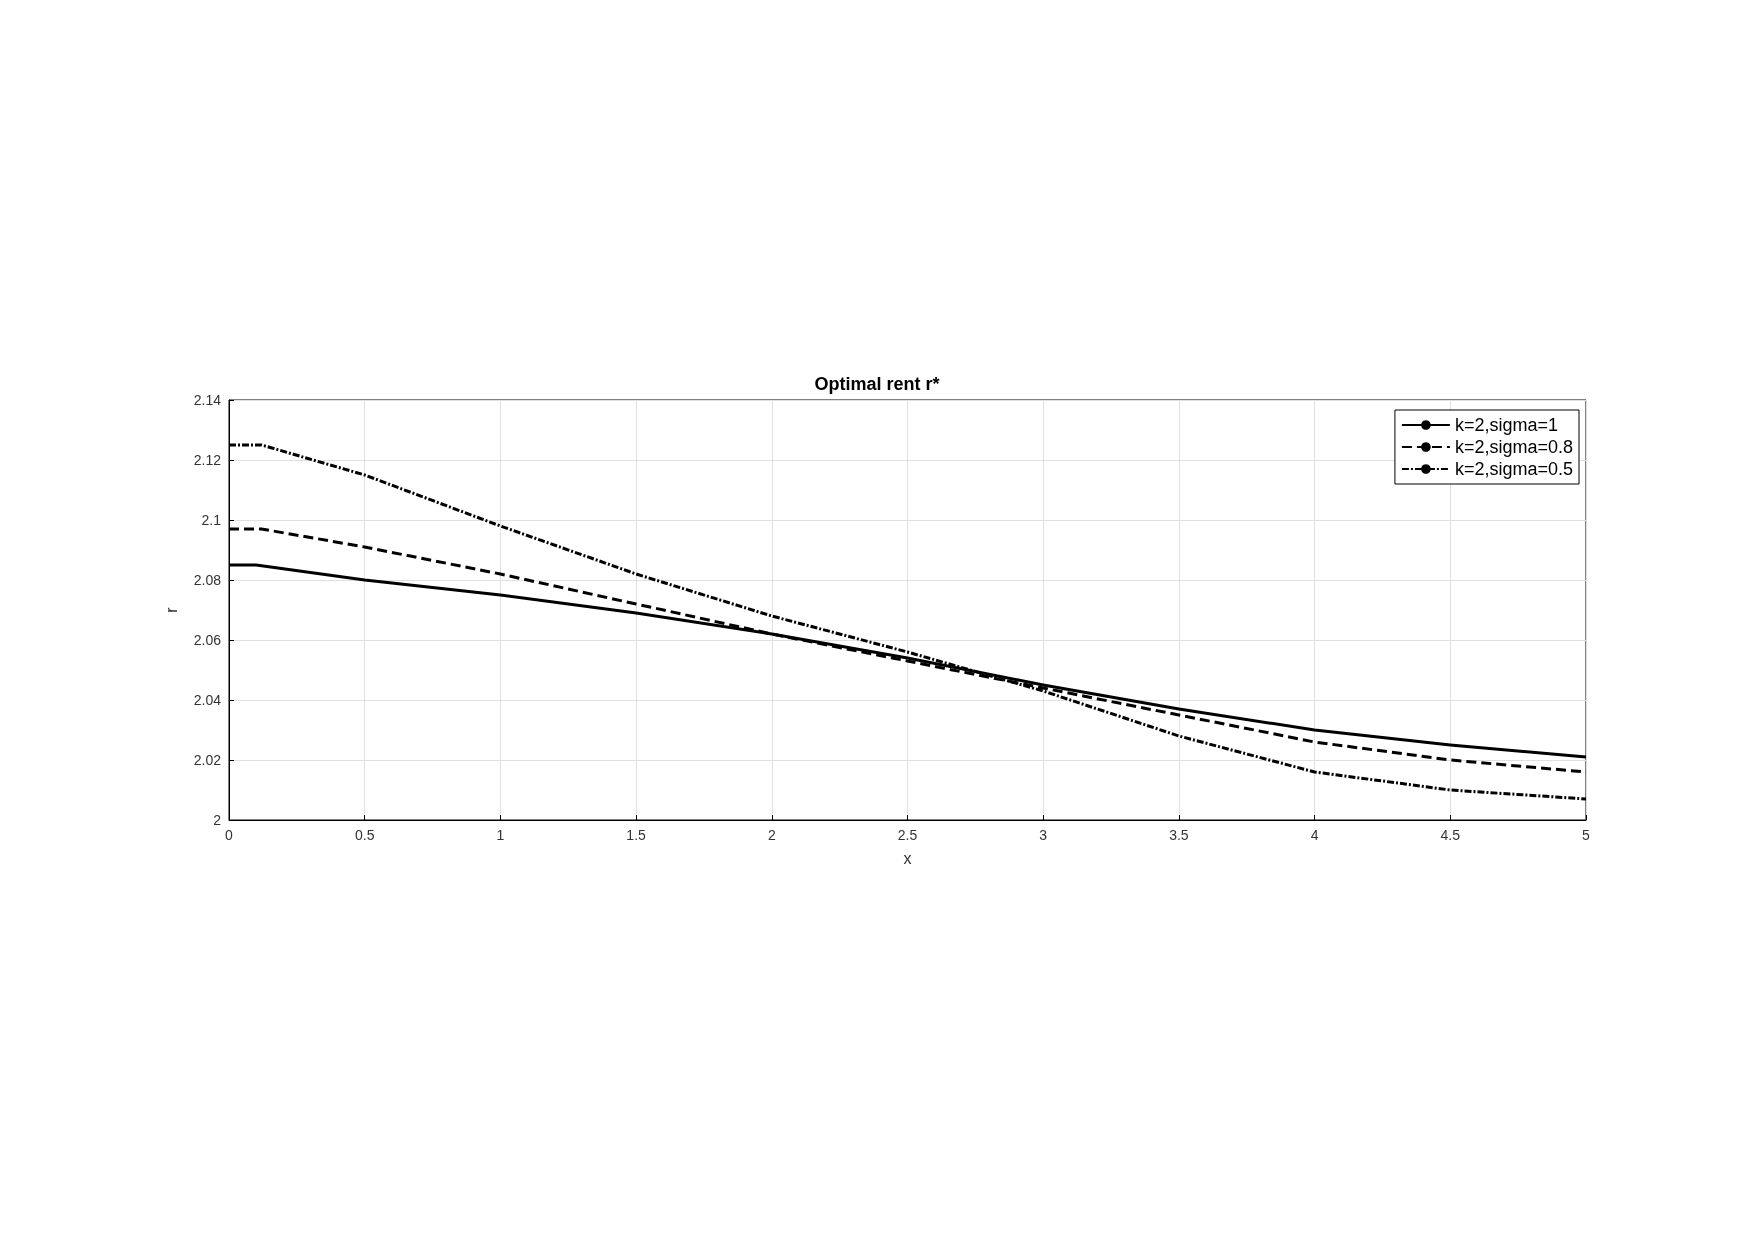 This screenshot has width=1754, height=1241. What do you see at coordinates (1179, 835) in the screenshot?
I see `x-tick-label: 3.5` at bounding box center [1179, 835].